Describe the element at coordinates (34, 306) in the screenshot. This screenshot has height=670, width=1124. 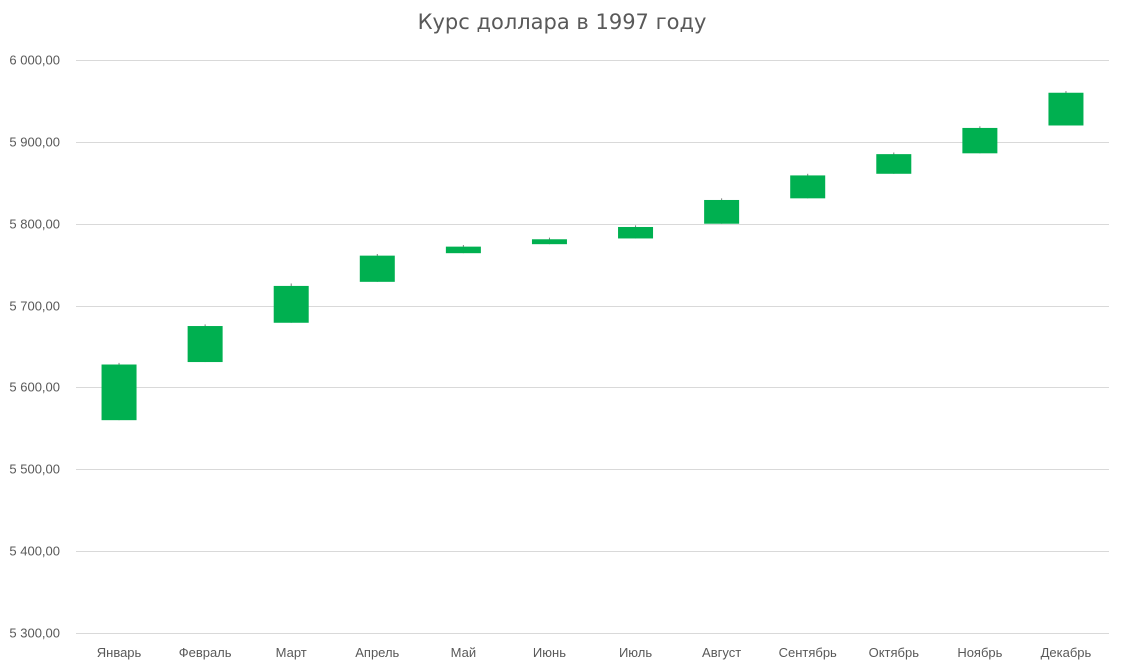
I see `y-tick-label: 5 700,00` at that location.